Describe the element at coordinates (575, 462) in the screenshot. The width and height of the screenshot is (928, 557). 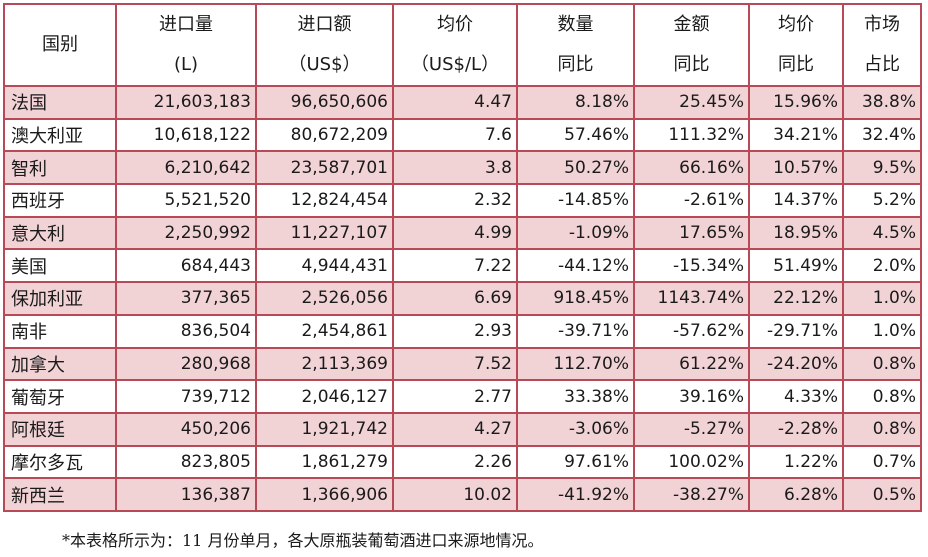
I see `volume-yoy-cell: 97.61%` at that location.